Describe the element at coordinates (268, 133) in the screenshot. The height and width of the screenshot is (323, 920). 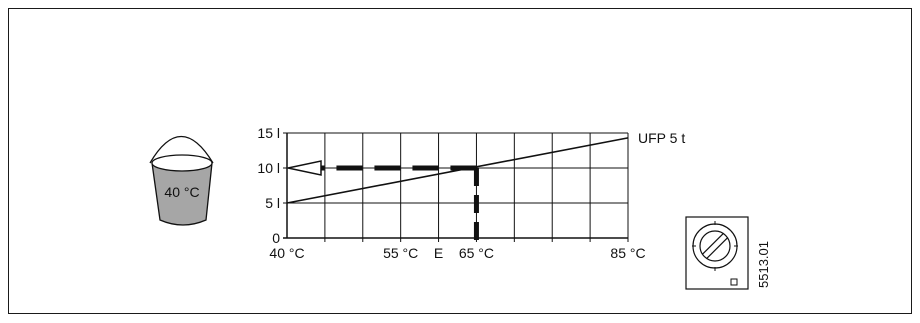
I see `y-tick-label: 15 l` at that location.